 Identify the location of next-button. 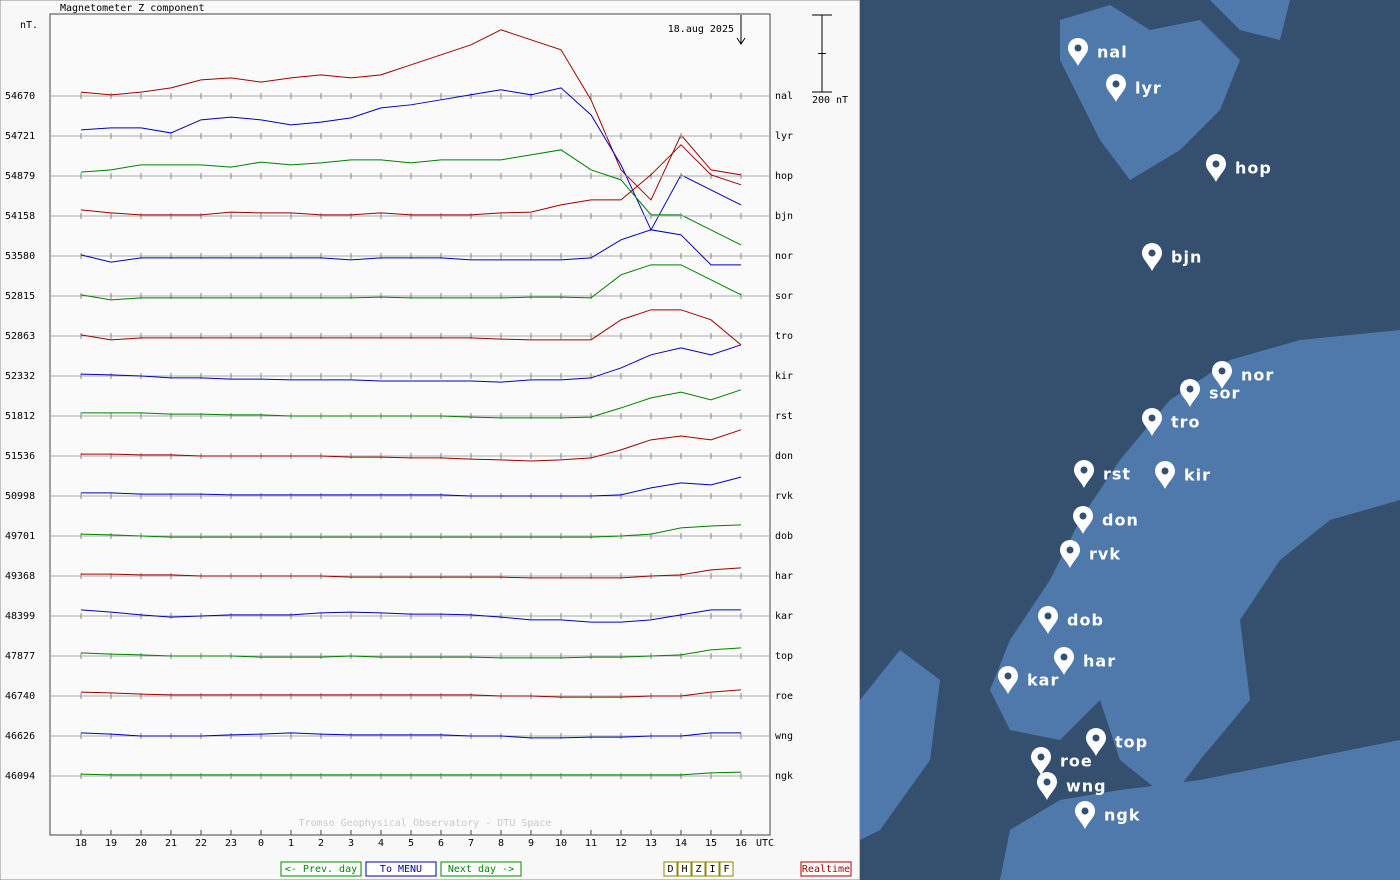
(481, 869).